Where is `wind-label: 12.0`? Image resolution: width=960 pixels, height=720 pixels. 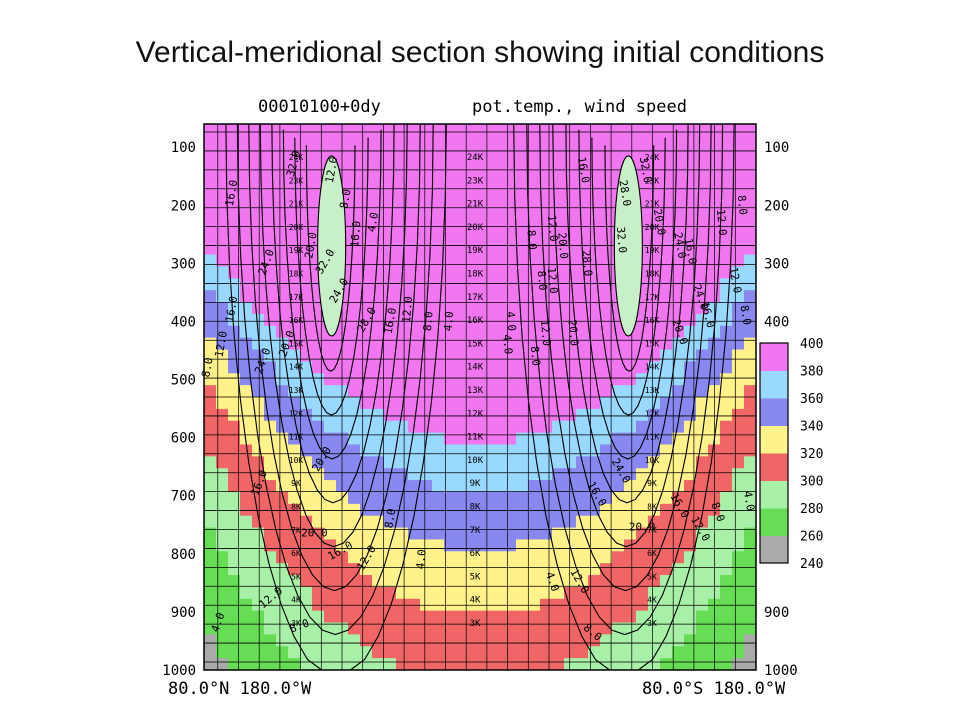
wind-label: 12.0 is located at coordinates (552, 281).